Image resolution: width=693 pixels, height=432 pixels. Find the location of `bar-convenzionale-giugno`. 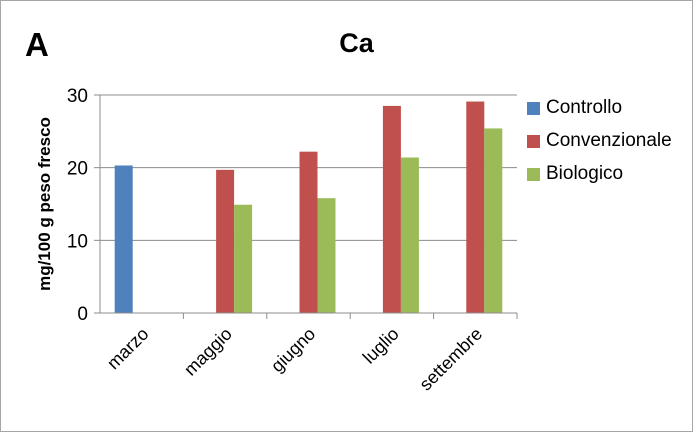

bar-convenzionale-giugno is located at coordinates (308, 232).